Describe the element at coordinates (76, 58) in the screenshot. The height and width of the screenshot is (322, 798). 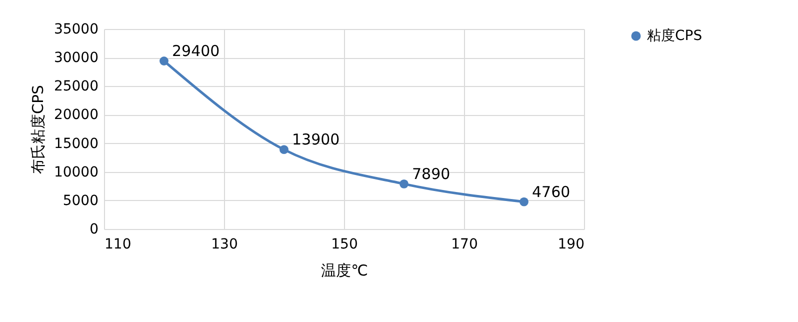
I see `y-tick-label: 30000` at that location.